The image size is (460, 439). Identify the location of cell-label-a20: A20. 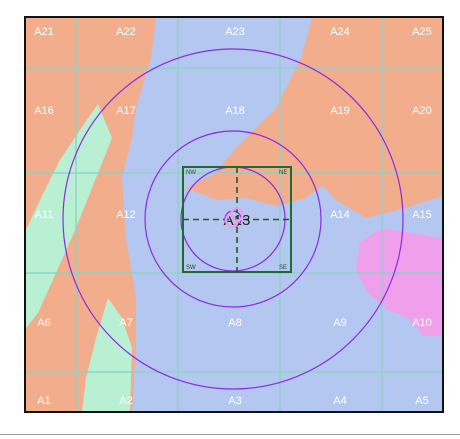
(422, 111).